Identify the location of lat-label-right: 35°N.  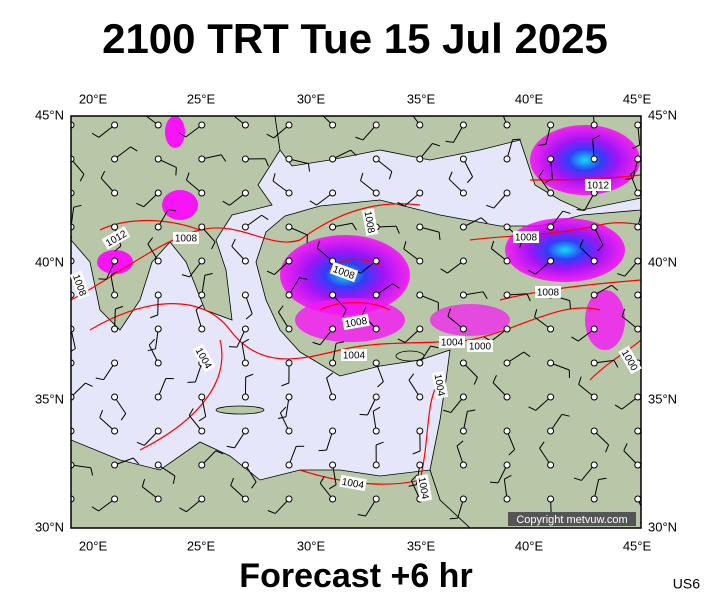
(662, 398).